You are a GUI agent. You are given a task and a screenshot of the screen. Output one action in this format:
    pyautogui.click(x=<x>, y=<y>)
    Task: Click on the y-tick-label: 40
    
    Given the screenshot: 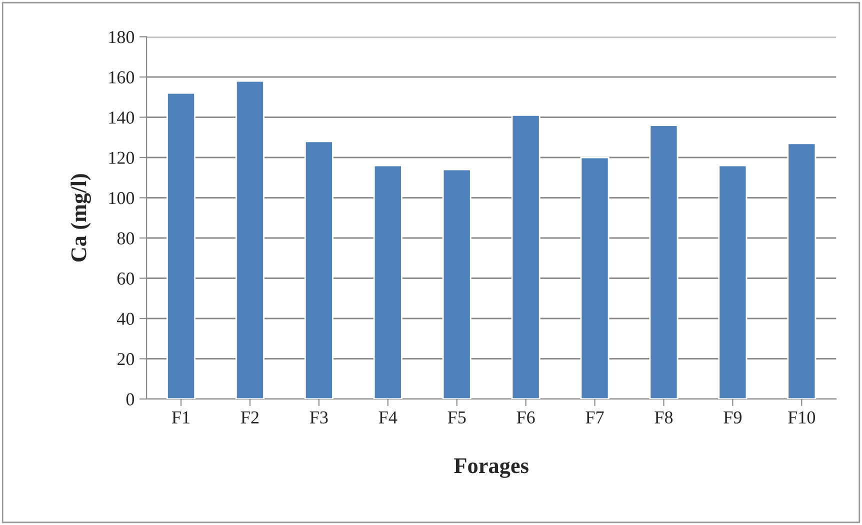 What is the action you would take?
    pyautogui.click(x=125, y=318)
    